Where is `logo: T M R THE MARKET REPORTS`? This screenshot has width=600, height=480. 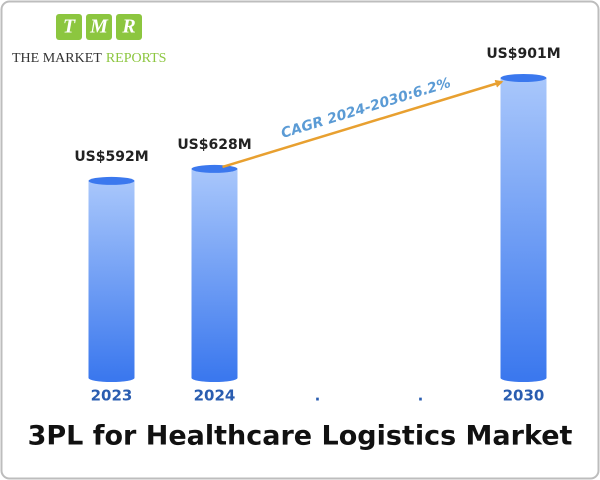 logo: T M R THE MARKET REPORTS is located at coordinates (89, 40).